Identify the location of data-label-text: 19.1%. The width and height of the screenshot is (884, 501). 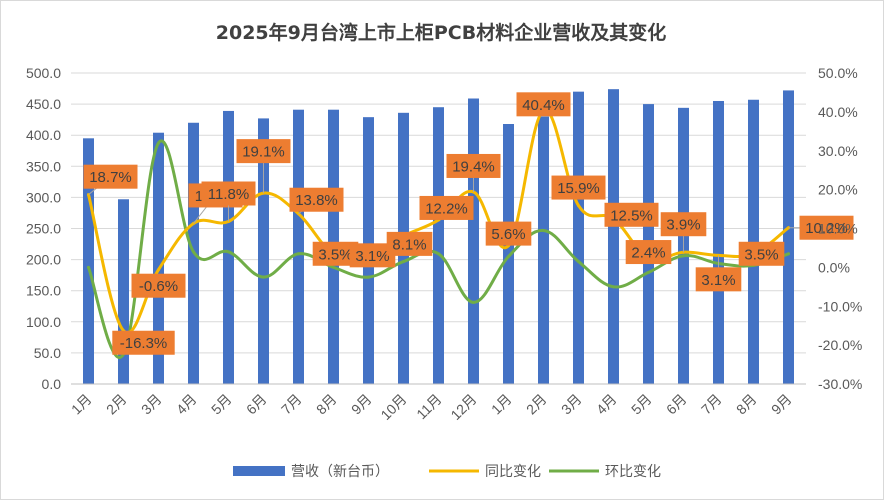
(263, 152).